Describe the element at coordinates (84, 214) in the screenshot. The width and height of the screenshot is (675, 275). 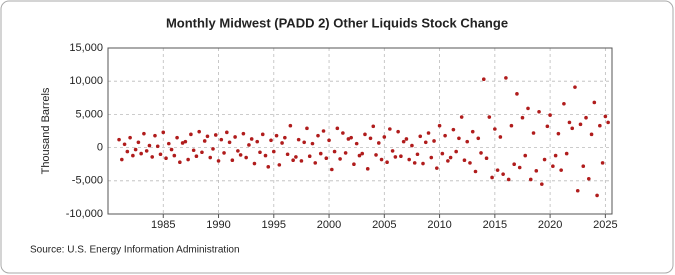
I see `y-tick-label: -10,000` at that location.